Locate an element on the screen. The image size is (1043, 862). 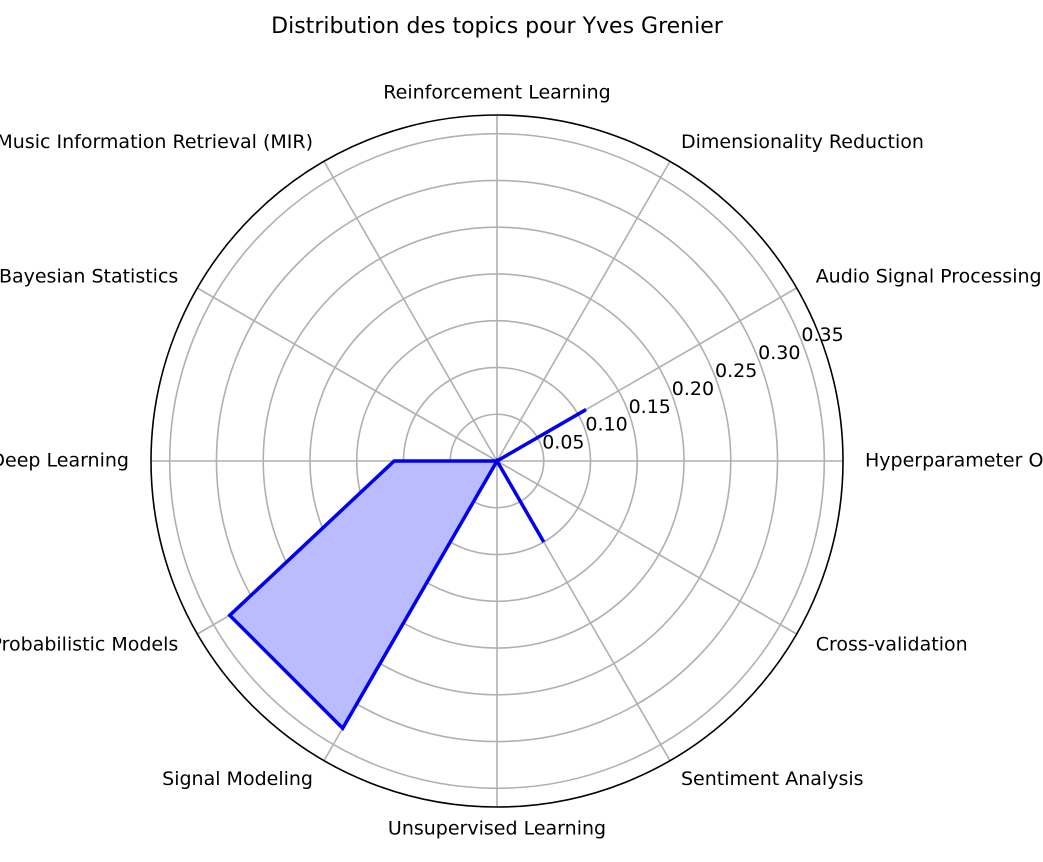
category-label: Audio Signal Processing is located at coordinates (929, 277).